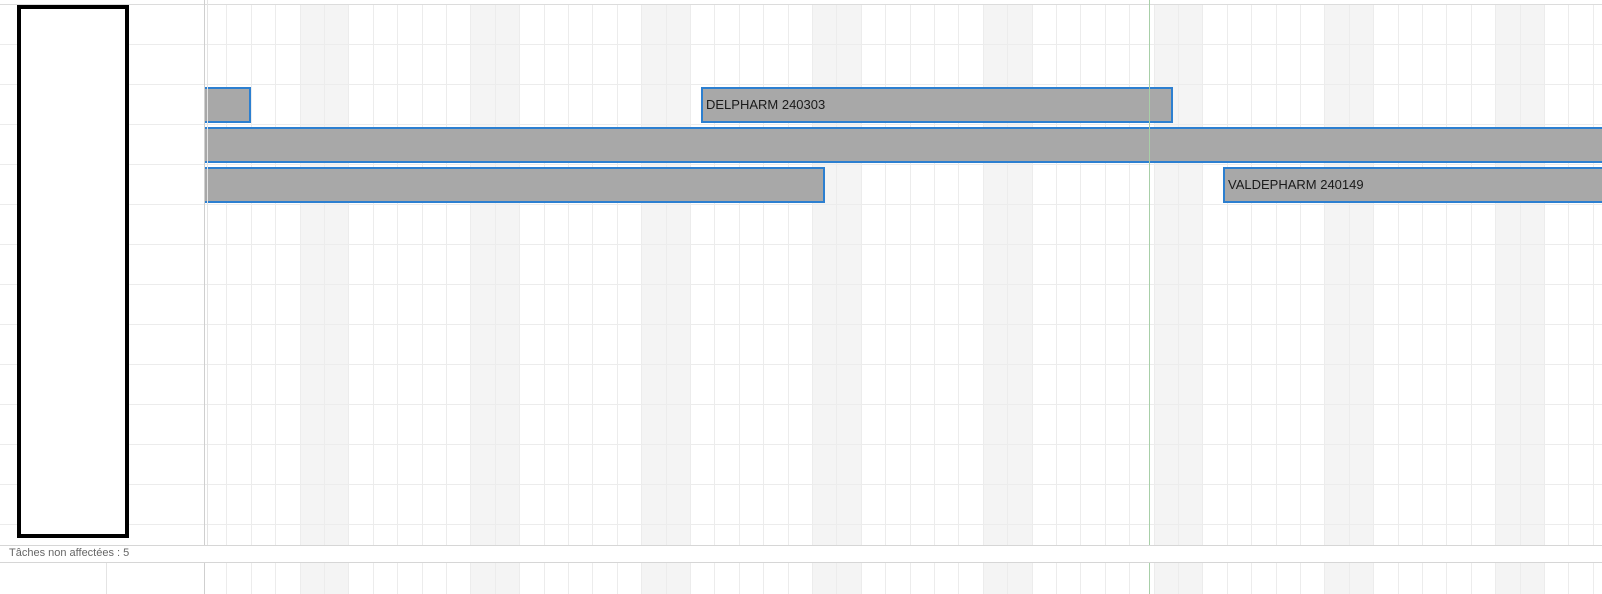 Image resolution: width=1602 pixels, height=594 pixels. Describe the element at coordinates (73, 271) in the screenshot. I see `resource-selection-box` at that location.